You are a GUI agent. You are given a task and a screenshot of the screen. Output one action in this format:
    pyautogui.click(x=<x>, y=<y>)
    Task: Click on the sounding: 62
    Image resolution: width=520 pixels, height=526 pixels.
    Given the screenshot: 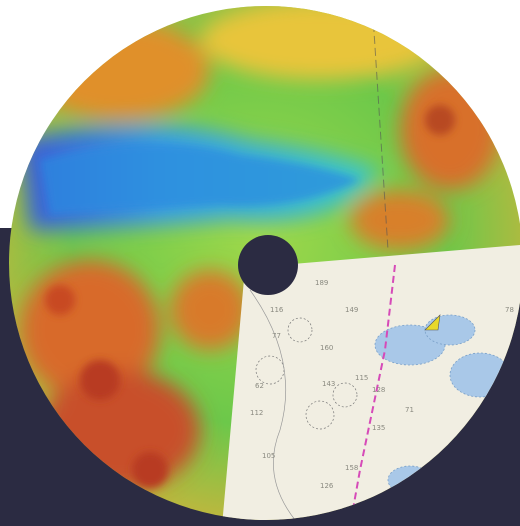 What is the action you would take?
    pyautogui.click(x=259, y=386)
    